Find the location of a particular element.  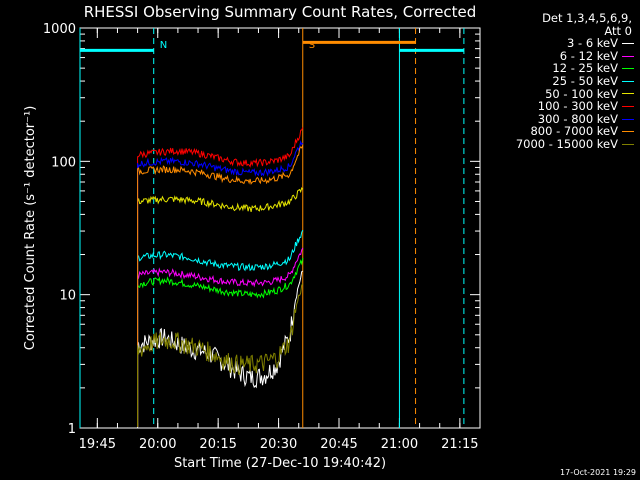

legend-entry: 7000 - 15000 keV is located at coordinates (559, 144).